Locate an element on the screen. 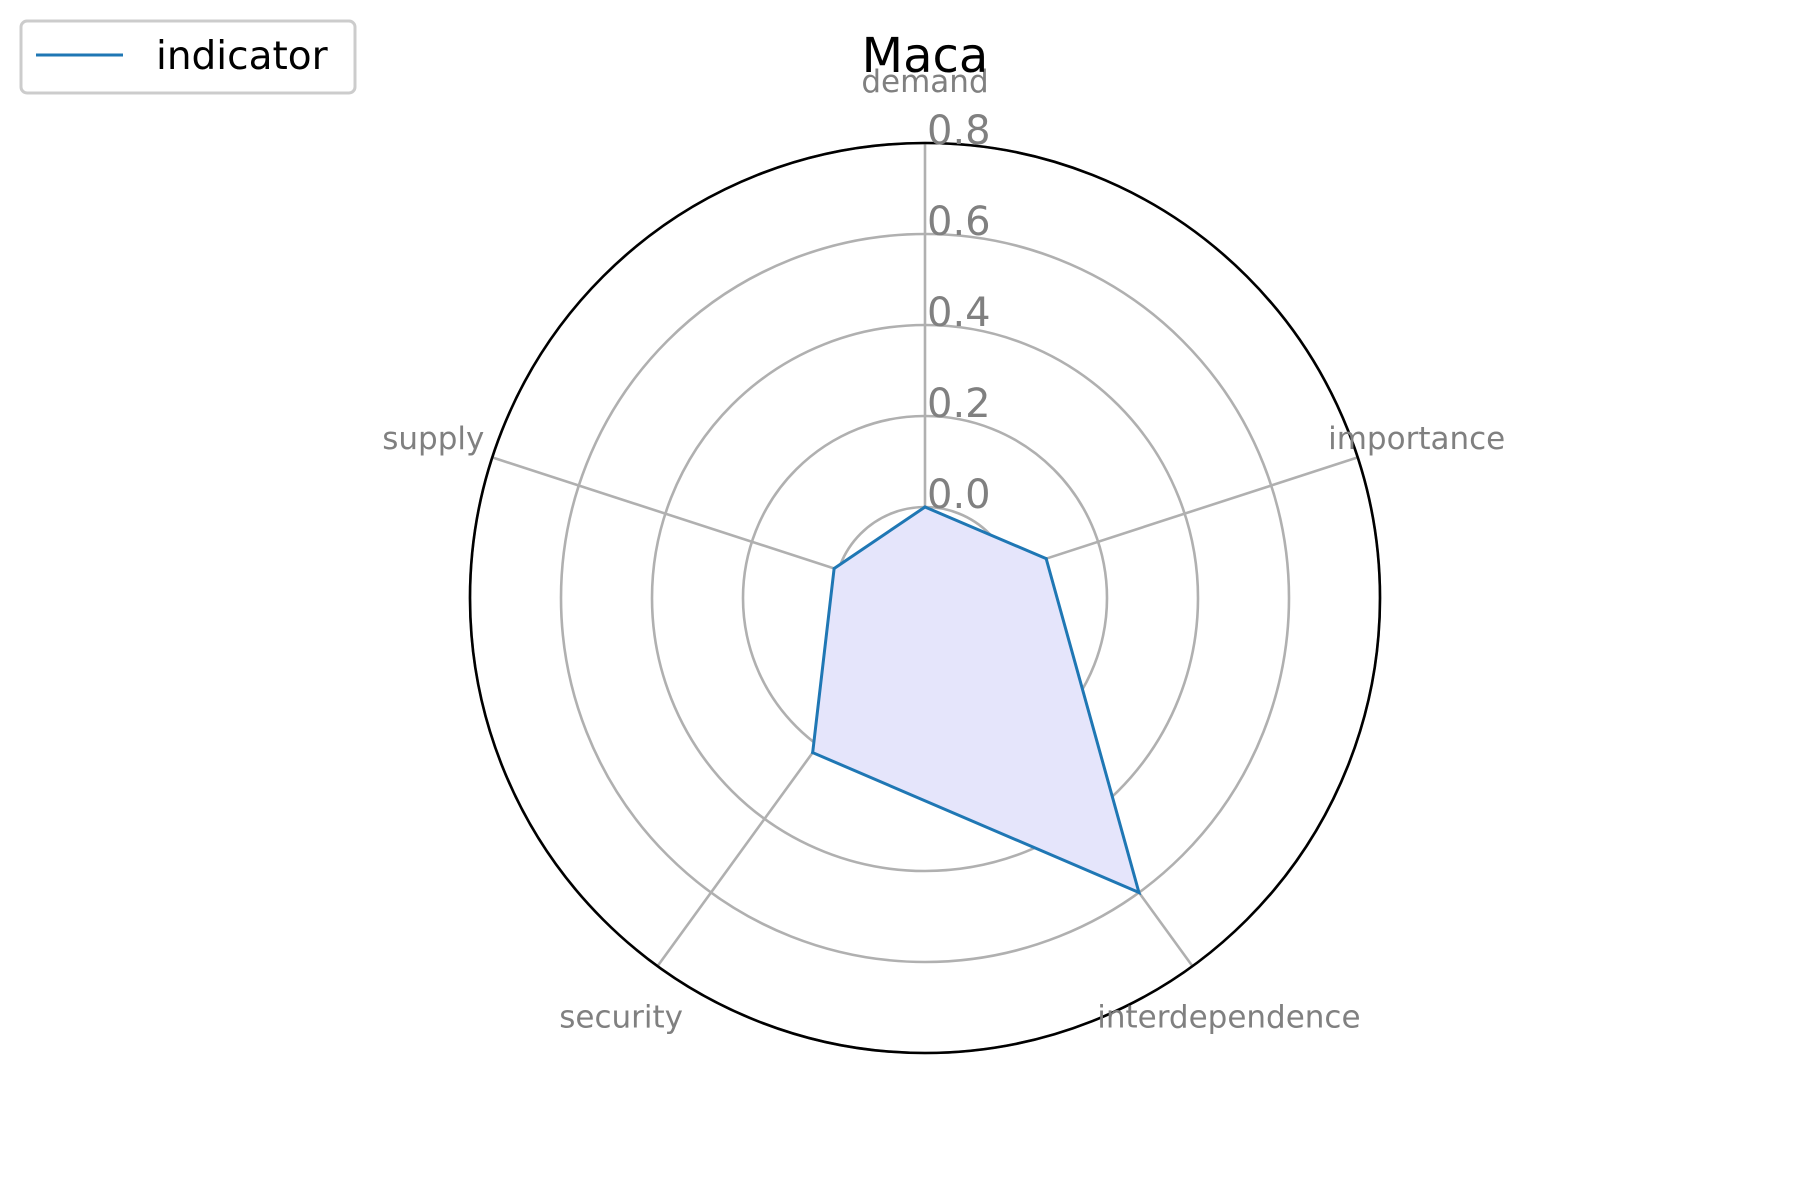  axis-label-supply: supply is located at coordinates (433, 439).